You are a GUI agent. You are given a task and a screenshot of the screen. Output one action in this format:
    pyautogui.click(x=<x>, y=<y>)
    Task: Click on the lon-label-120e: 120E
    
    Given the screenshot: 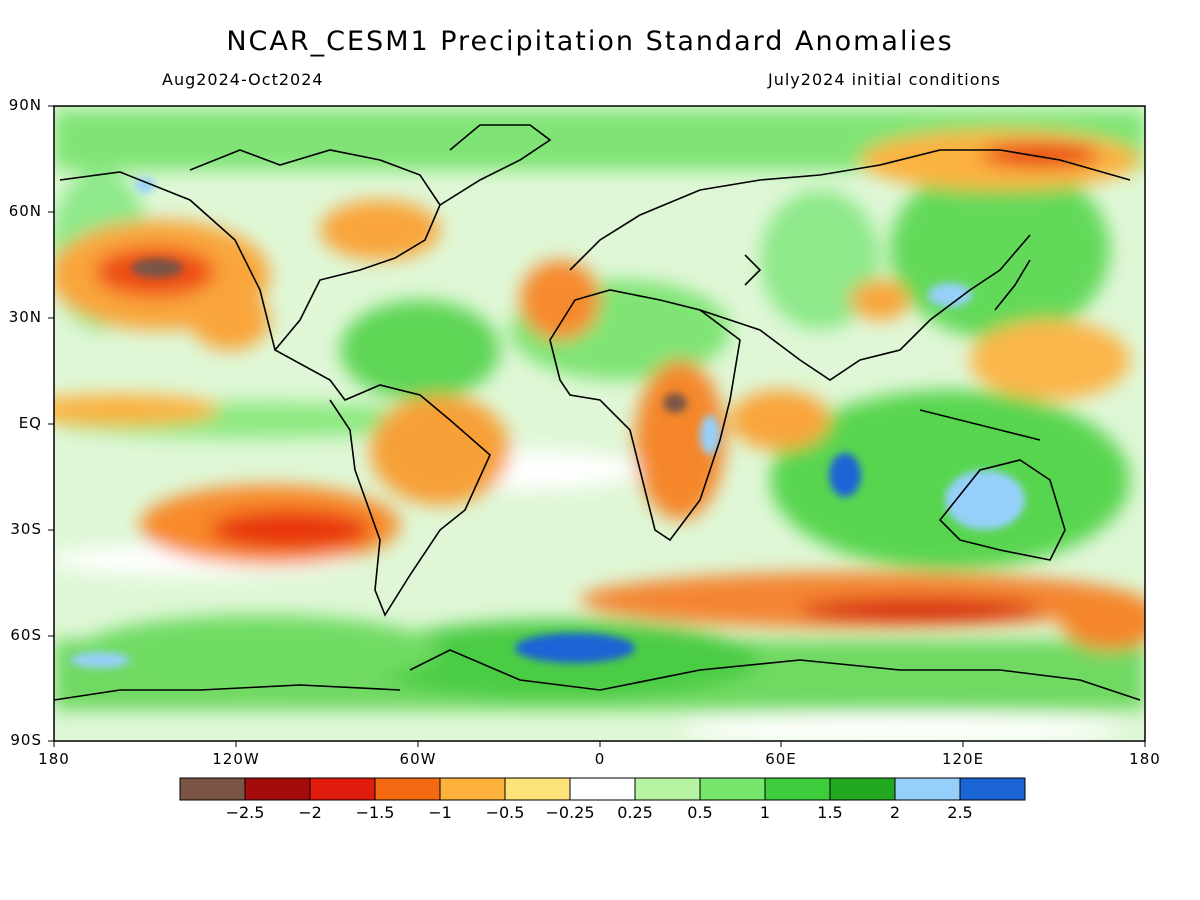 What is the action you would take?
    pyautogui.click(x=963, y=759)
    